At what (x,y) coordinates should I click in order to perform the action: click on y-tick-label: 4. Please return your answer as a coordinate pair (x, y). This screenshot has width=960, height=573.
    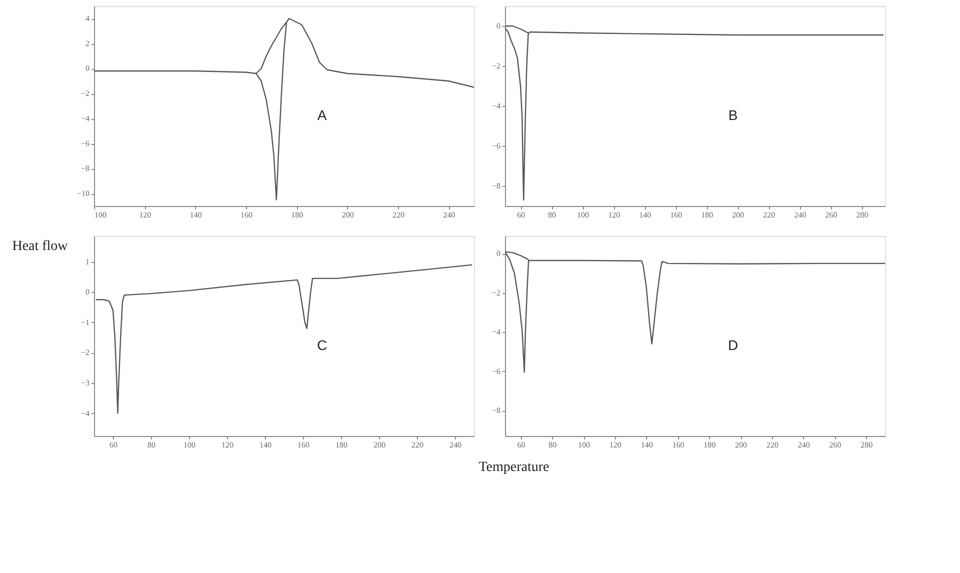
    Looking at the image, I should click on (88, 18).